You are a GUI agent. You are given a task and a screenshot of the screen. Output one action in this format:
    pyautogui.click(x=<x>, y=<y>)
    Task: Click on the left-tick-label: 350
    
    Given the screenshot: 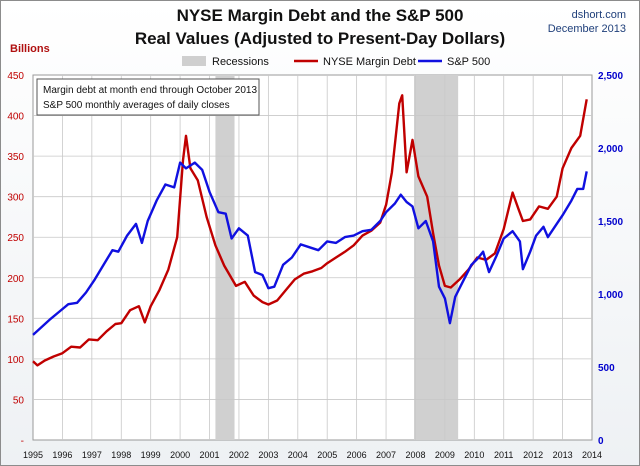 What is the action you would take?
    pyautogui.click(x=15, y=157)
    